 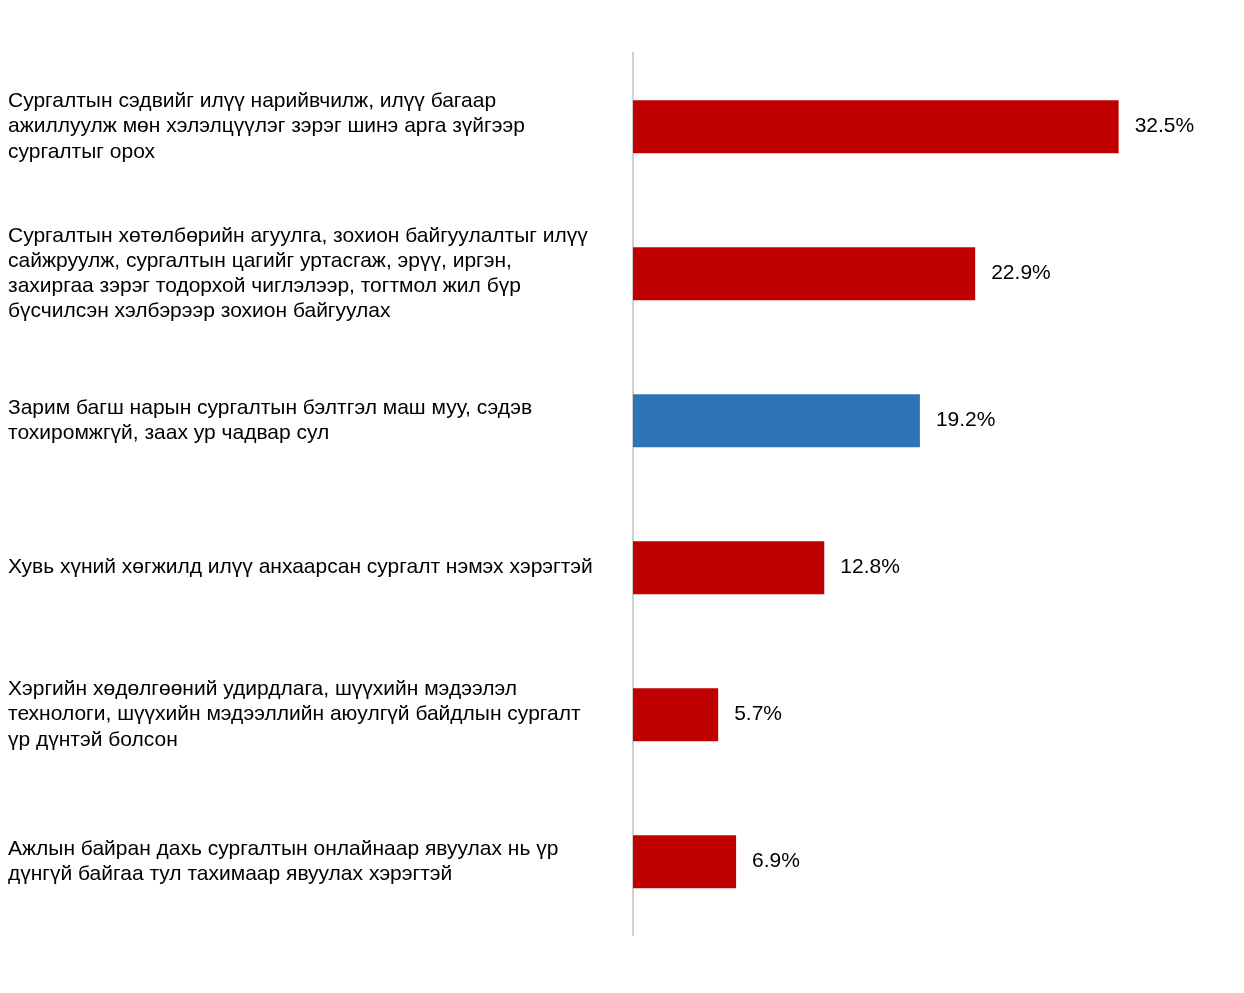 I want to click on data-label: 5.7%, so click(x=758, y=713).